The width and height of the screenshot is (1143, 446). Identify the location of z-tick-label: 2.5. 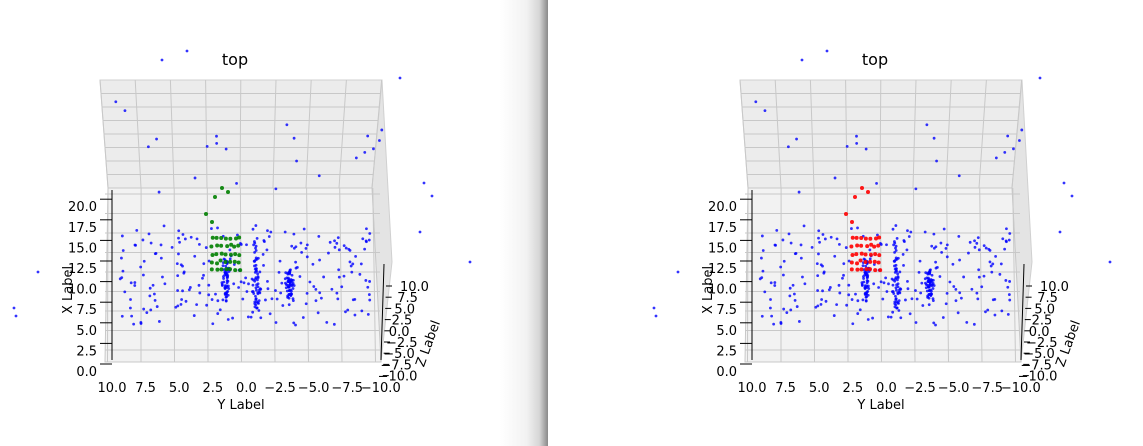
(1042, 321).